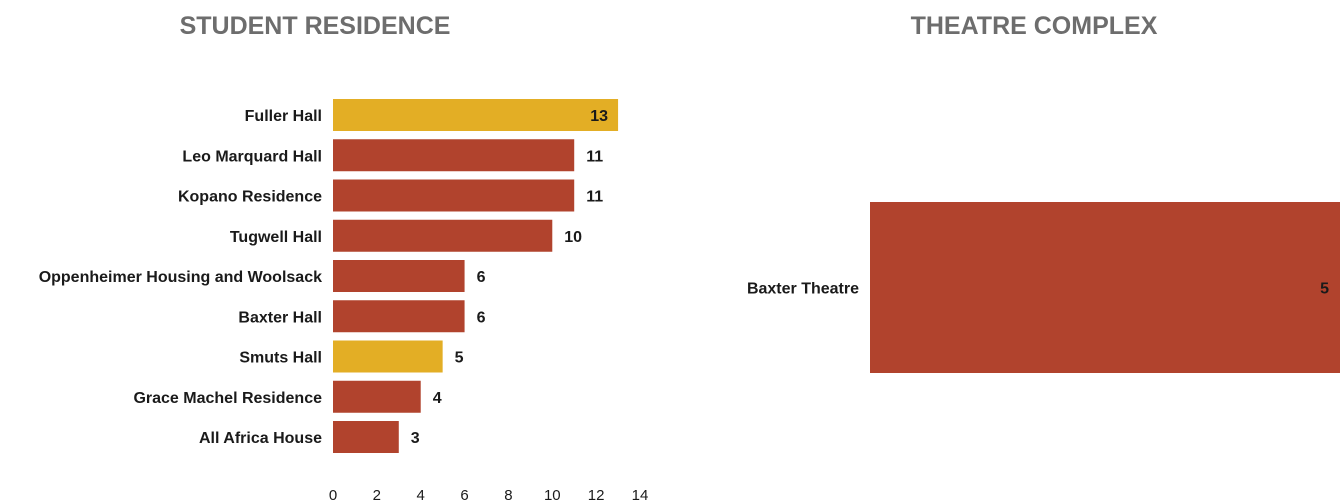 The width and height of the screenshot is (1340, 504). Describe the element at coordinates (443, 235) in the screenshot. I see `bar-tugwell-hall` at that location.